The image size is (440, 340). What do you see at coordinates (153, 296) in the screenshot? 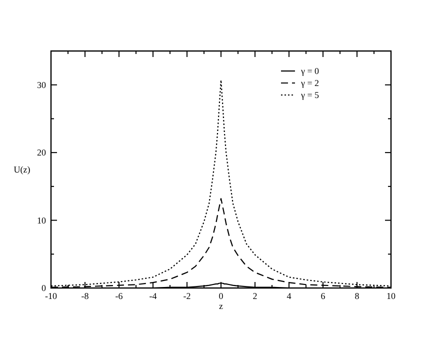
I see `x-tick-label: -4` at bounding box center [153, 296].